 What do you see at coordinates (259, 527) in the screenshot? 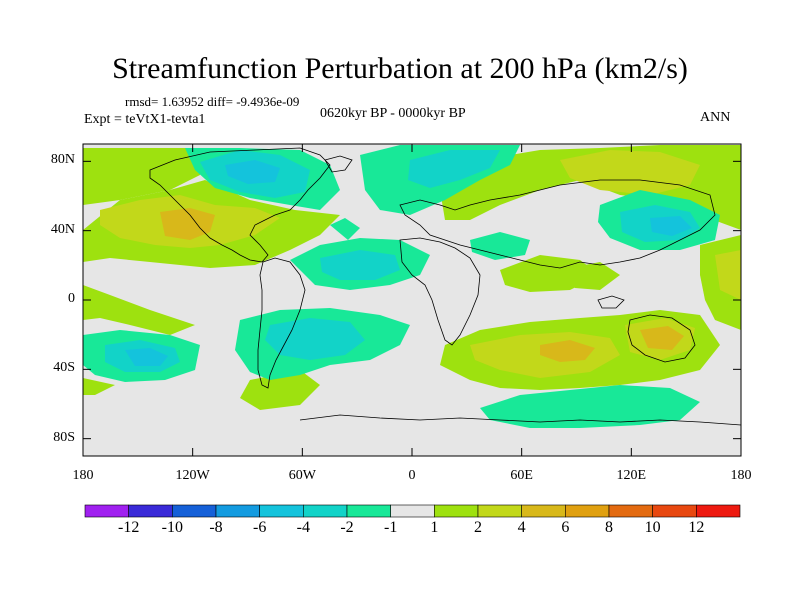
I see `legend-label: -6` at bounding box center [259, 527].